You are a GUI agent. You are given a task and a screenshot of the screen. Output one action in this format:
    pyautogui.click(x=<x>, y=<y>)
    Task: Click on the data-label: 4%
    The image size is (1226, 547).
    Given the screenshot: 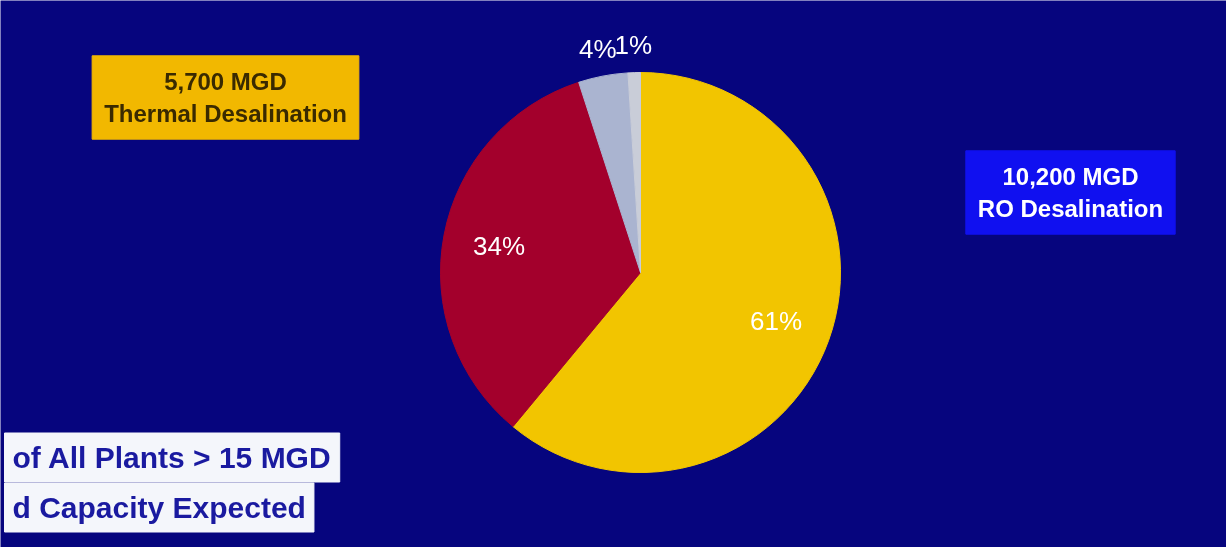 What is the action you would take?
    pyautogui.click(x=597, y=48)
    